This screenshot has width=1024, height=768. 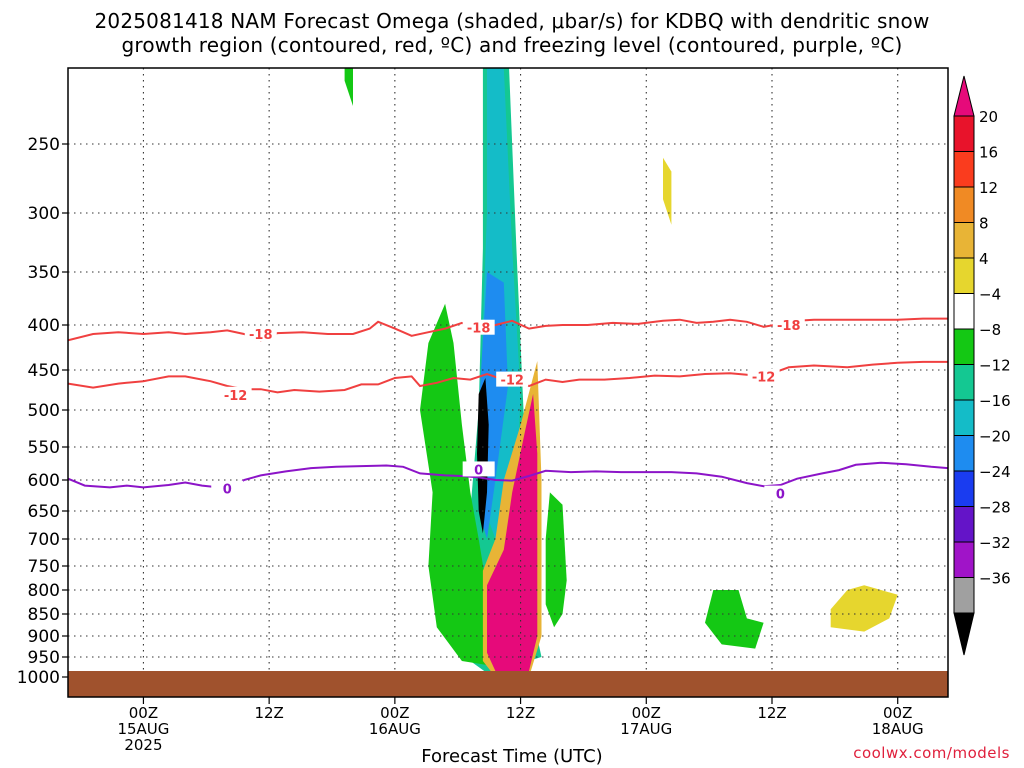 What do you see at coordinates (44, 371) in the screenshot?
I see `ytick-label-450: 450` at bounding box center [44, 371].